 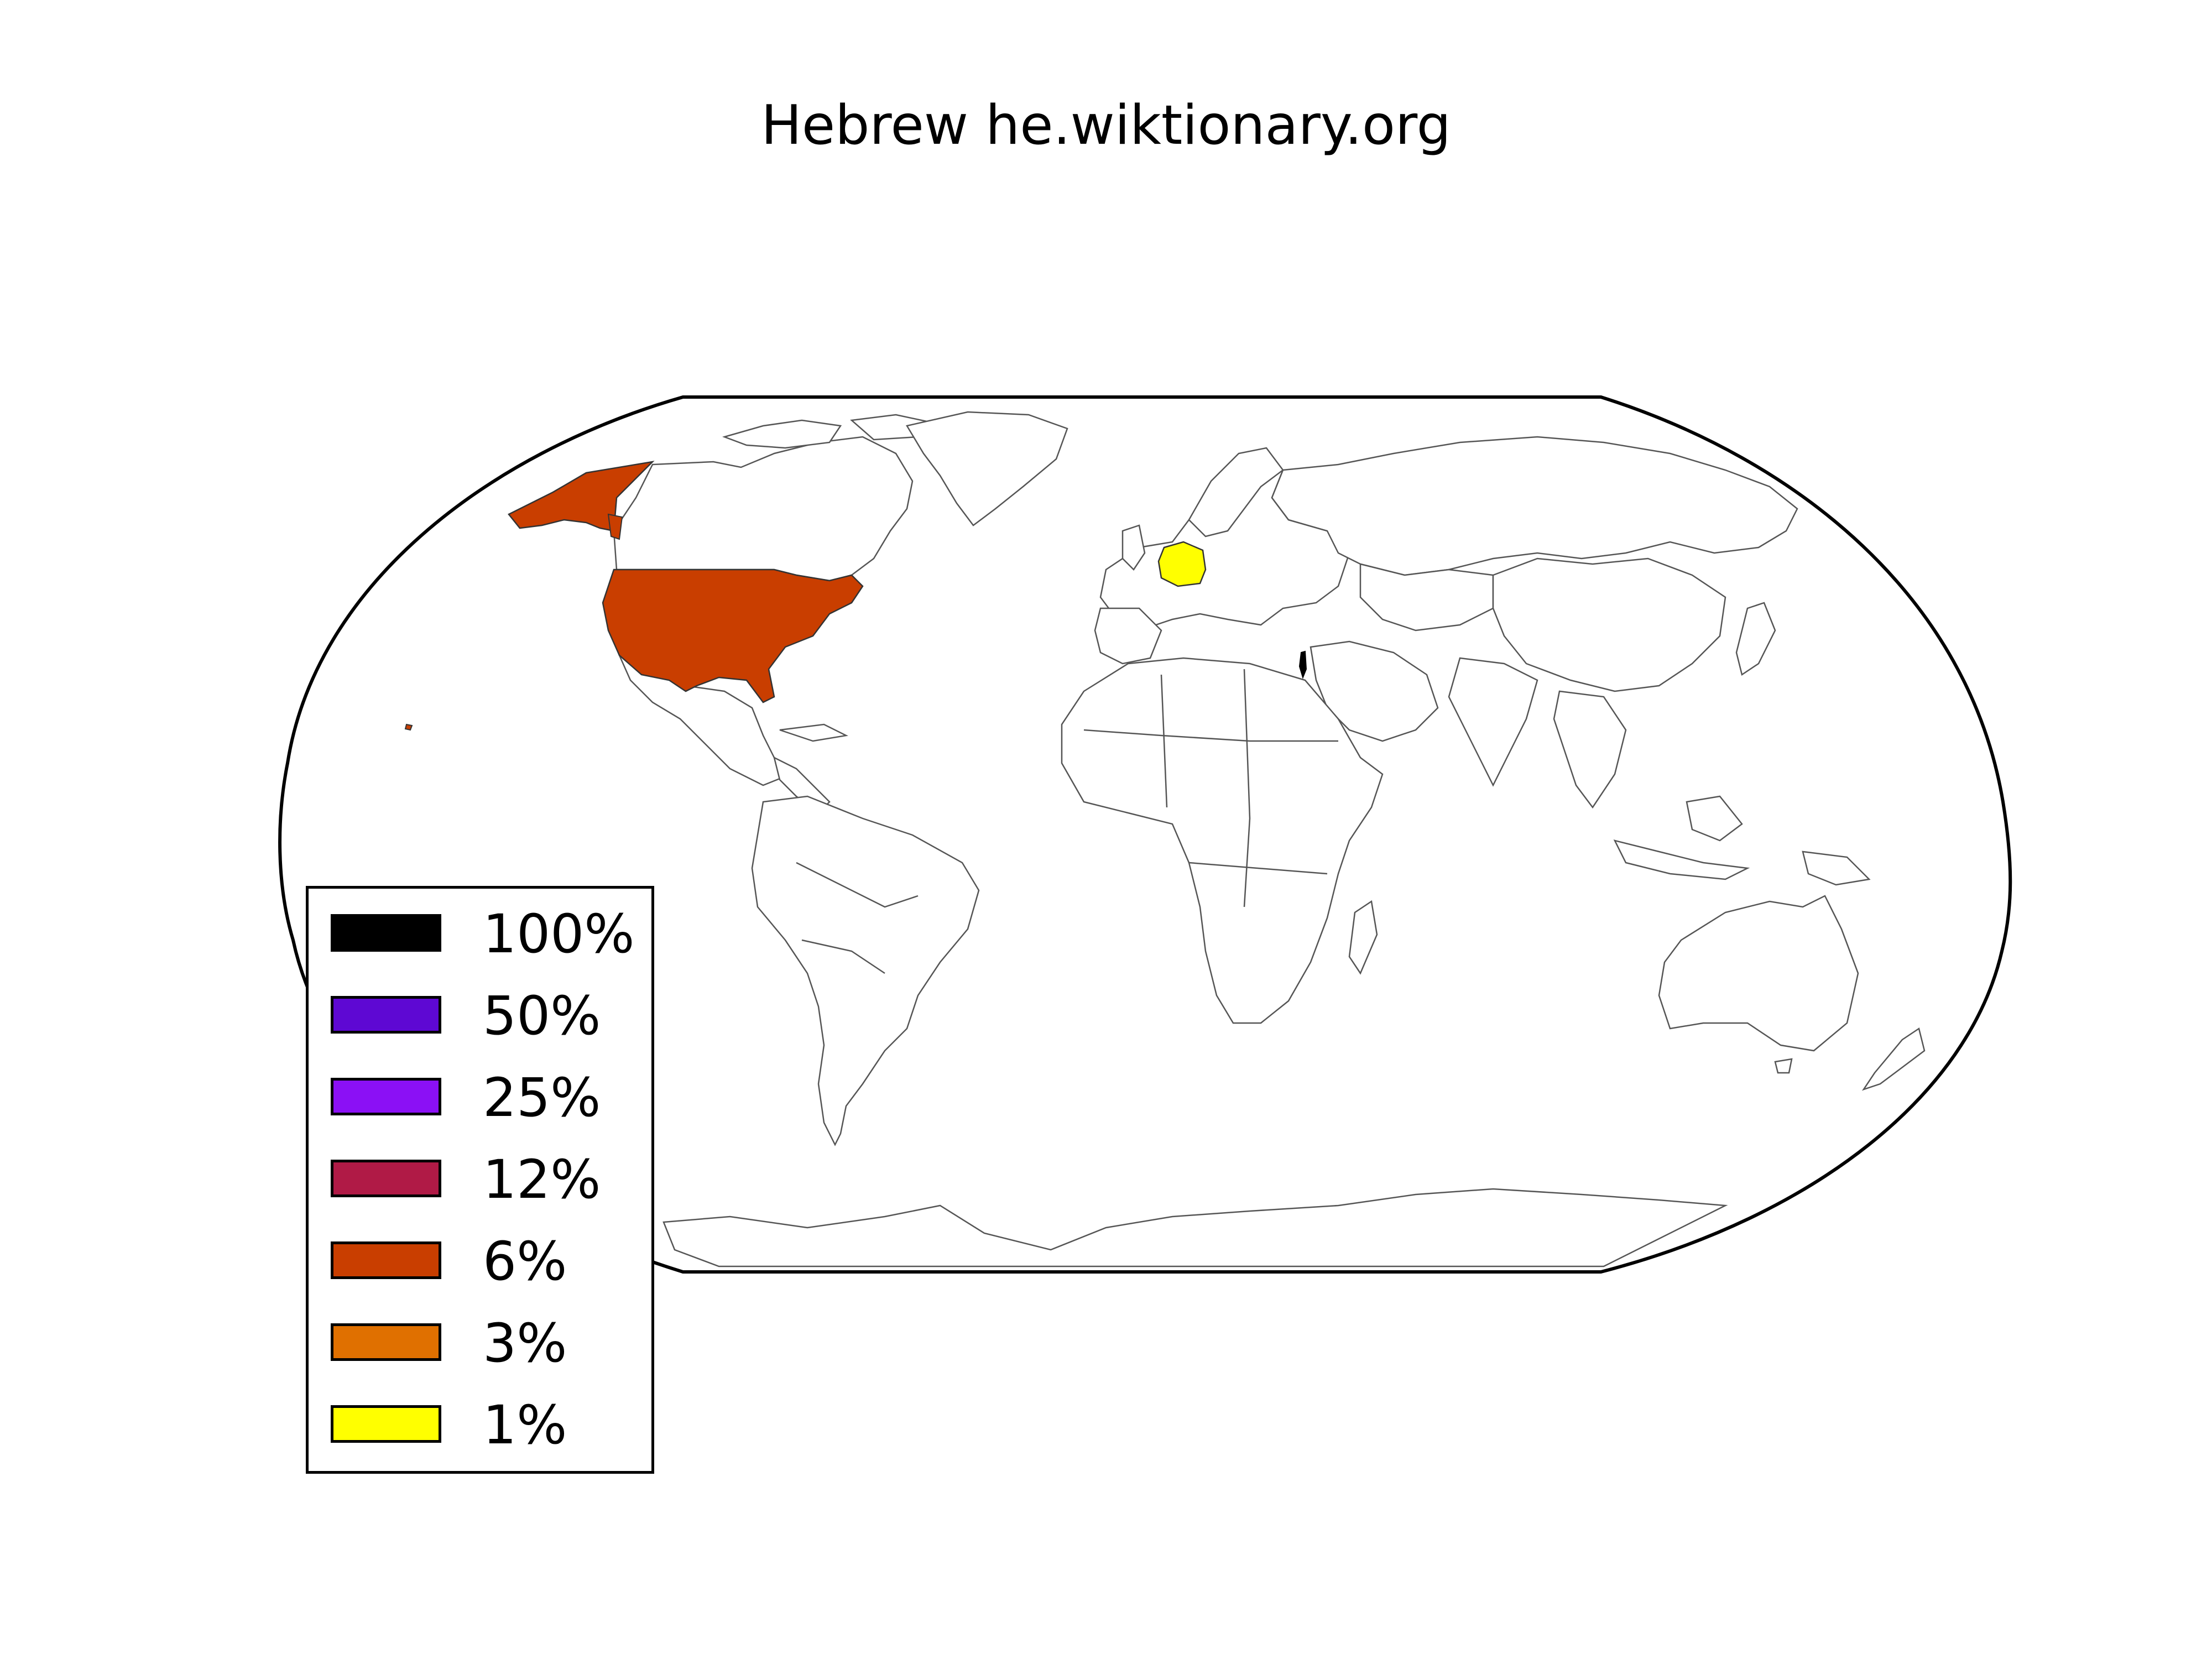 I want to click on legend-label: 3%, so click(x=525, y=1343).